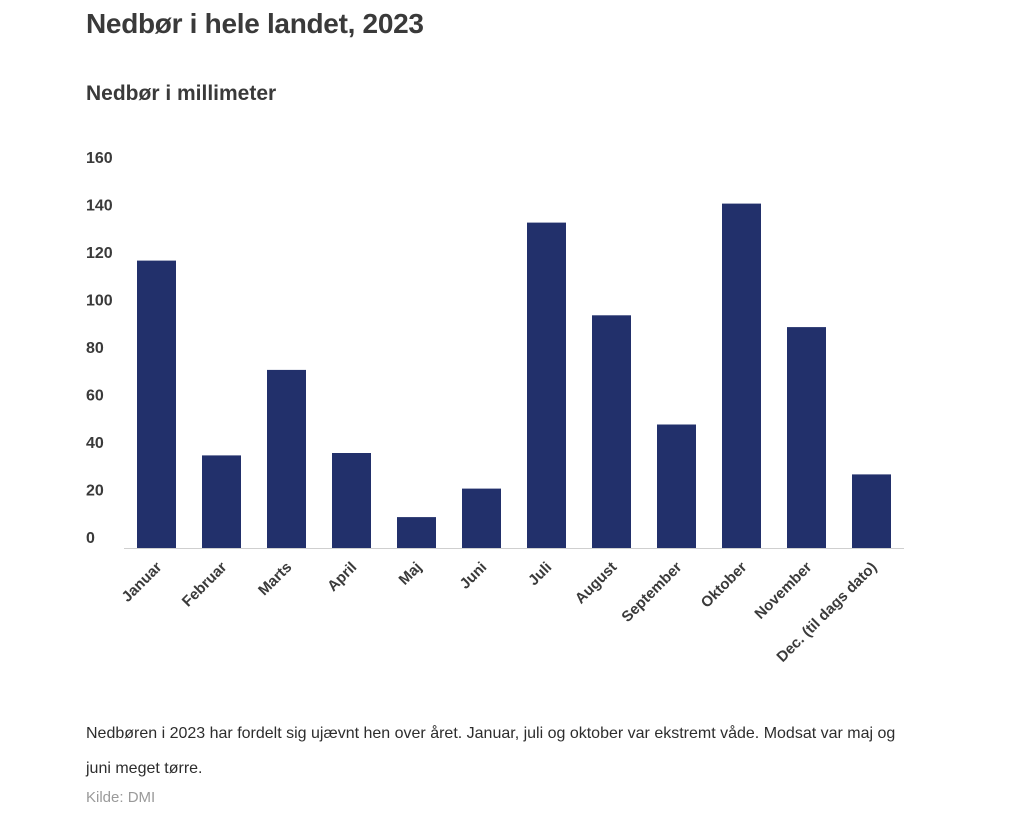 The width and height of the screenshot is (1024, 825). Describe the element at coordinates (99, 206) in the screenshot. I see `y-tick-label: 140` at that location.